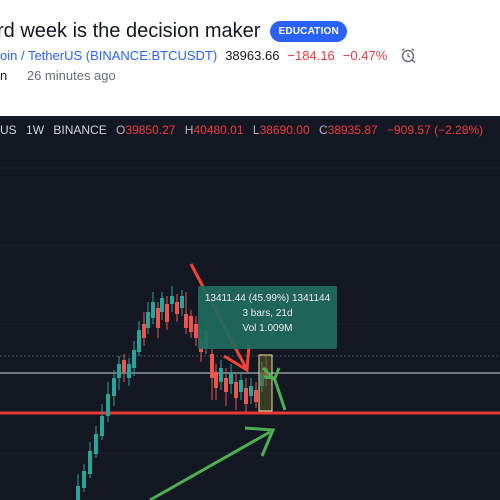 The width and height of the screenshot is (500, 500). Describe the element at coordinates (35, 130) in the screenshot. I see `legend-interval: 1W` at that location.